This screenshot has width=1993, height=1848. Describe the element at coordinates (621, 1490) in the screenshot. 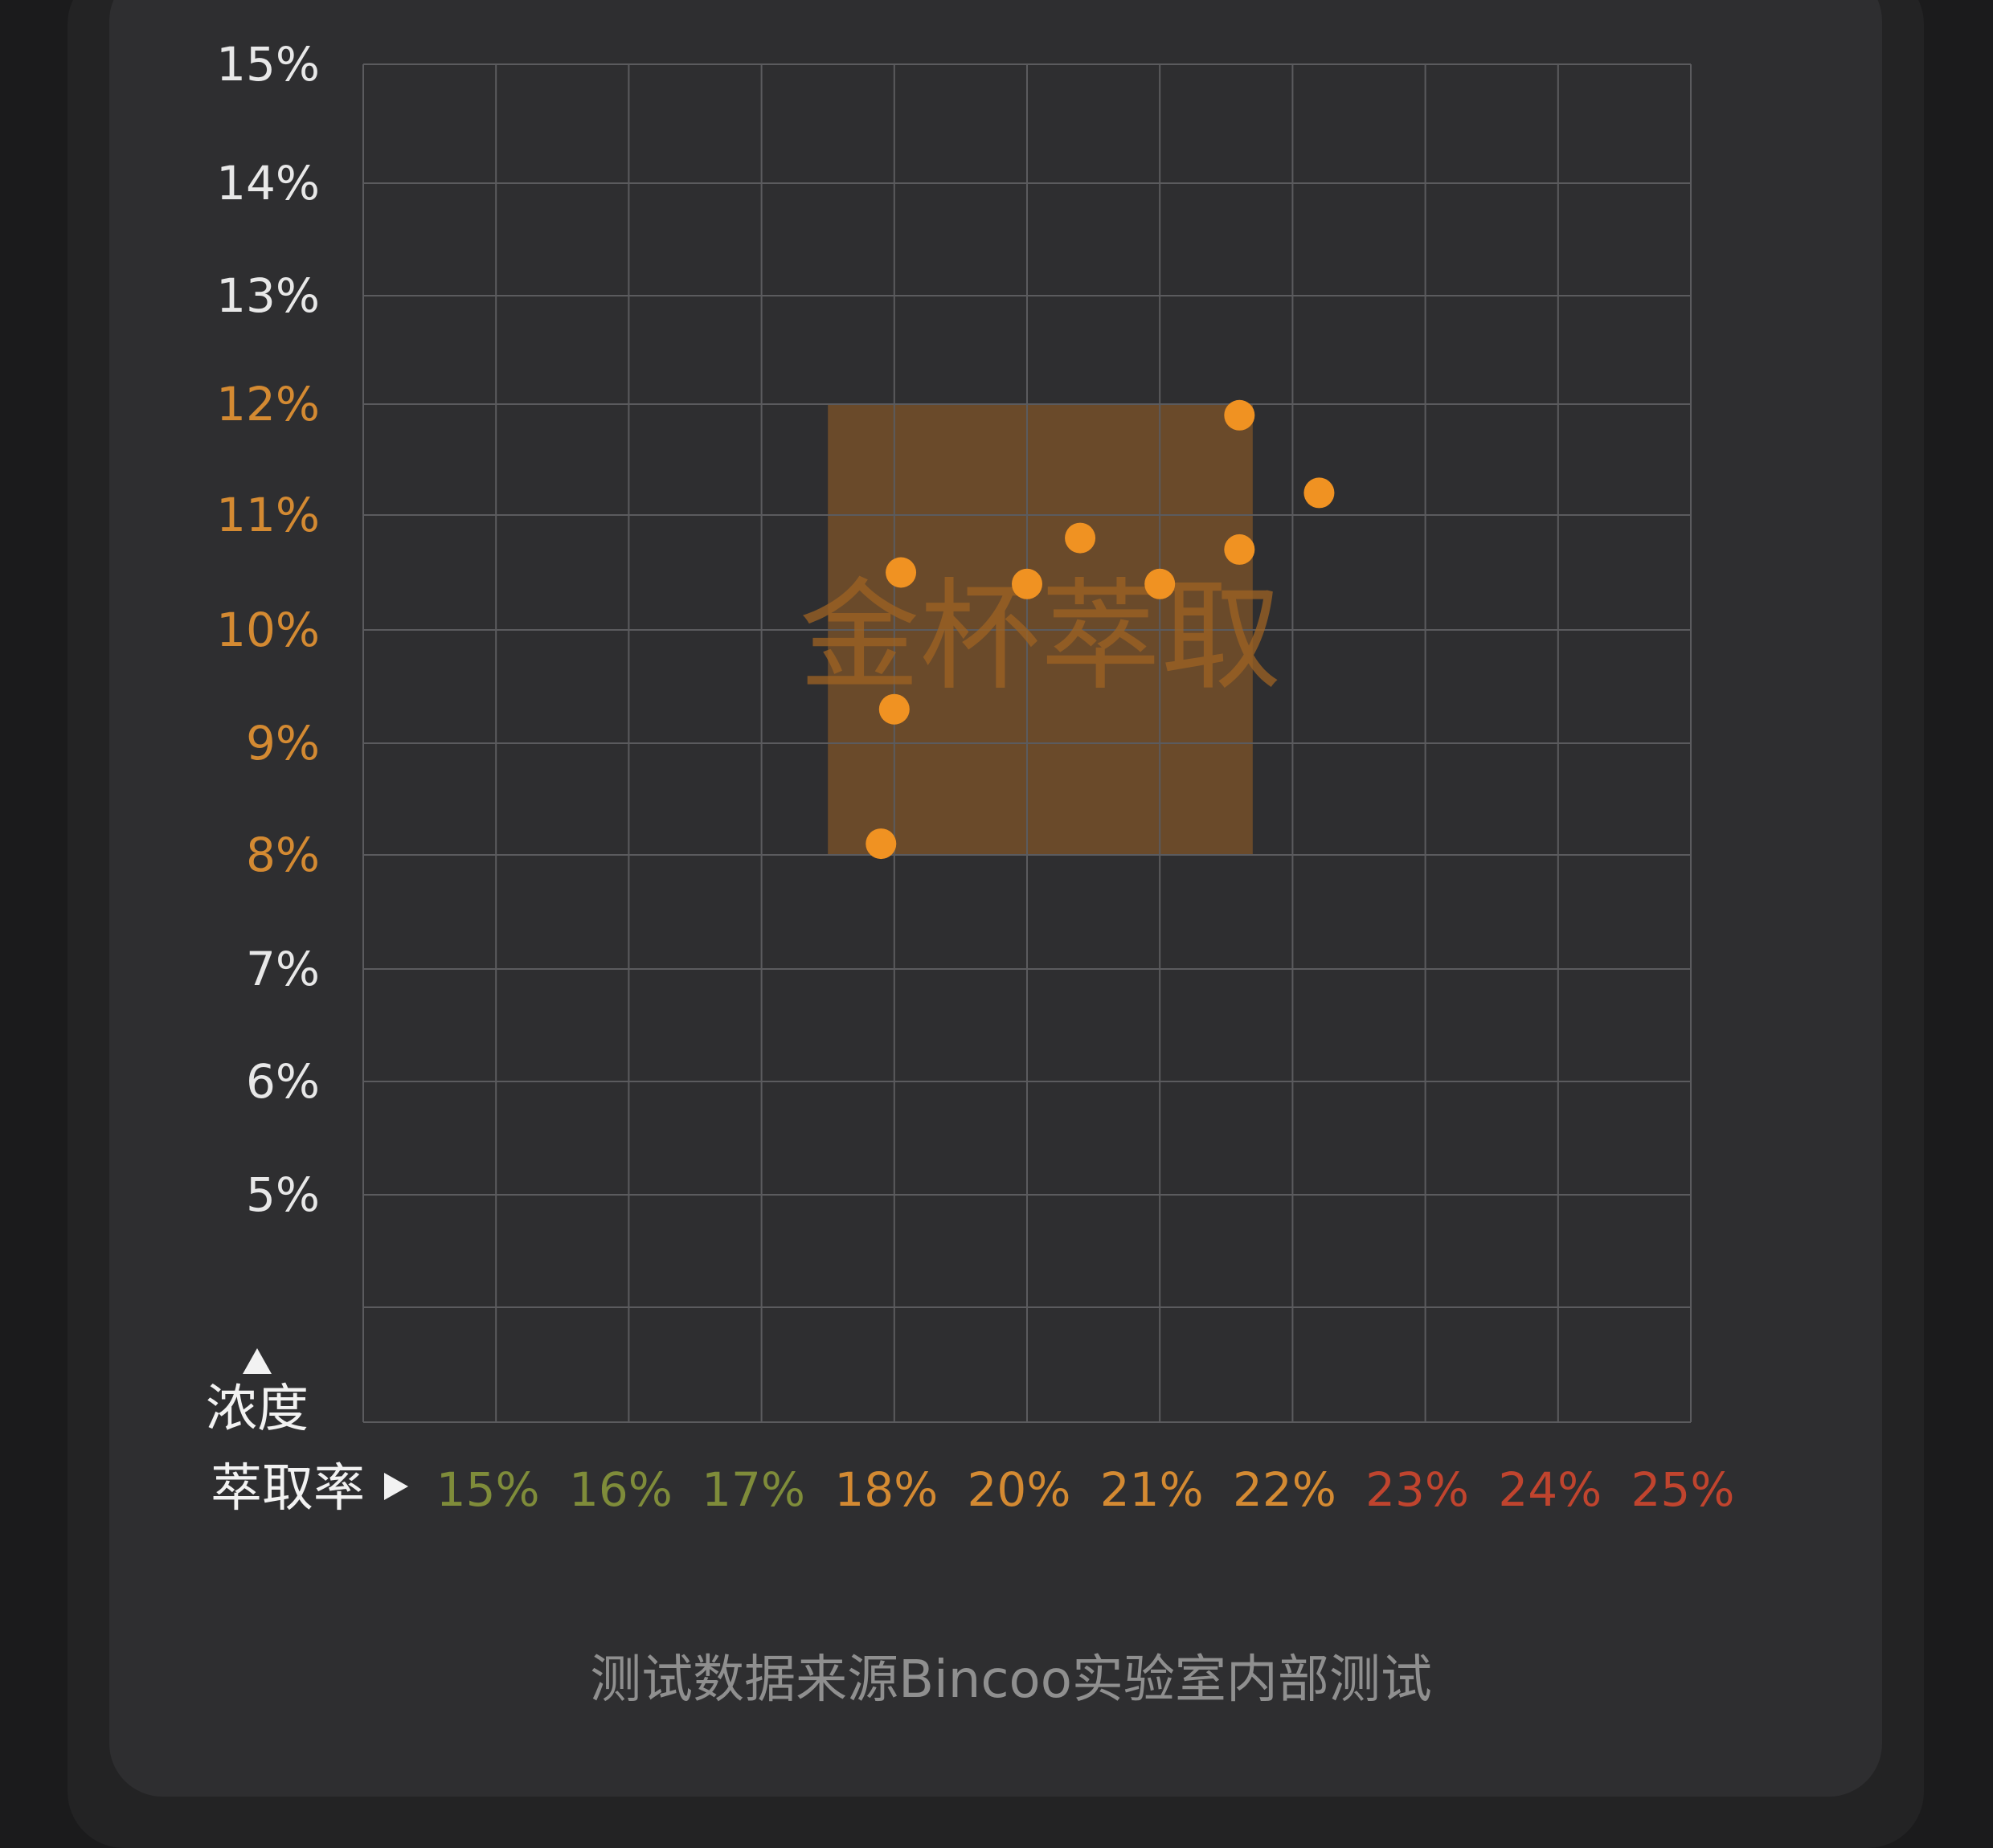

I see `x-tick-label: 16%` at that location.